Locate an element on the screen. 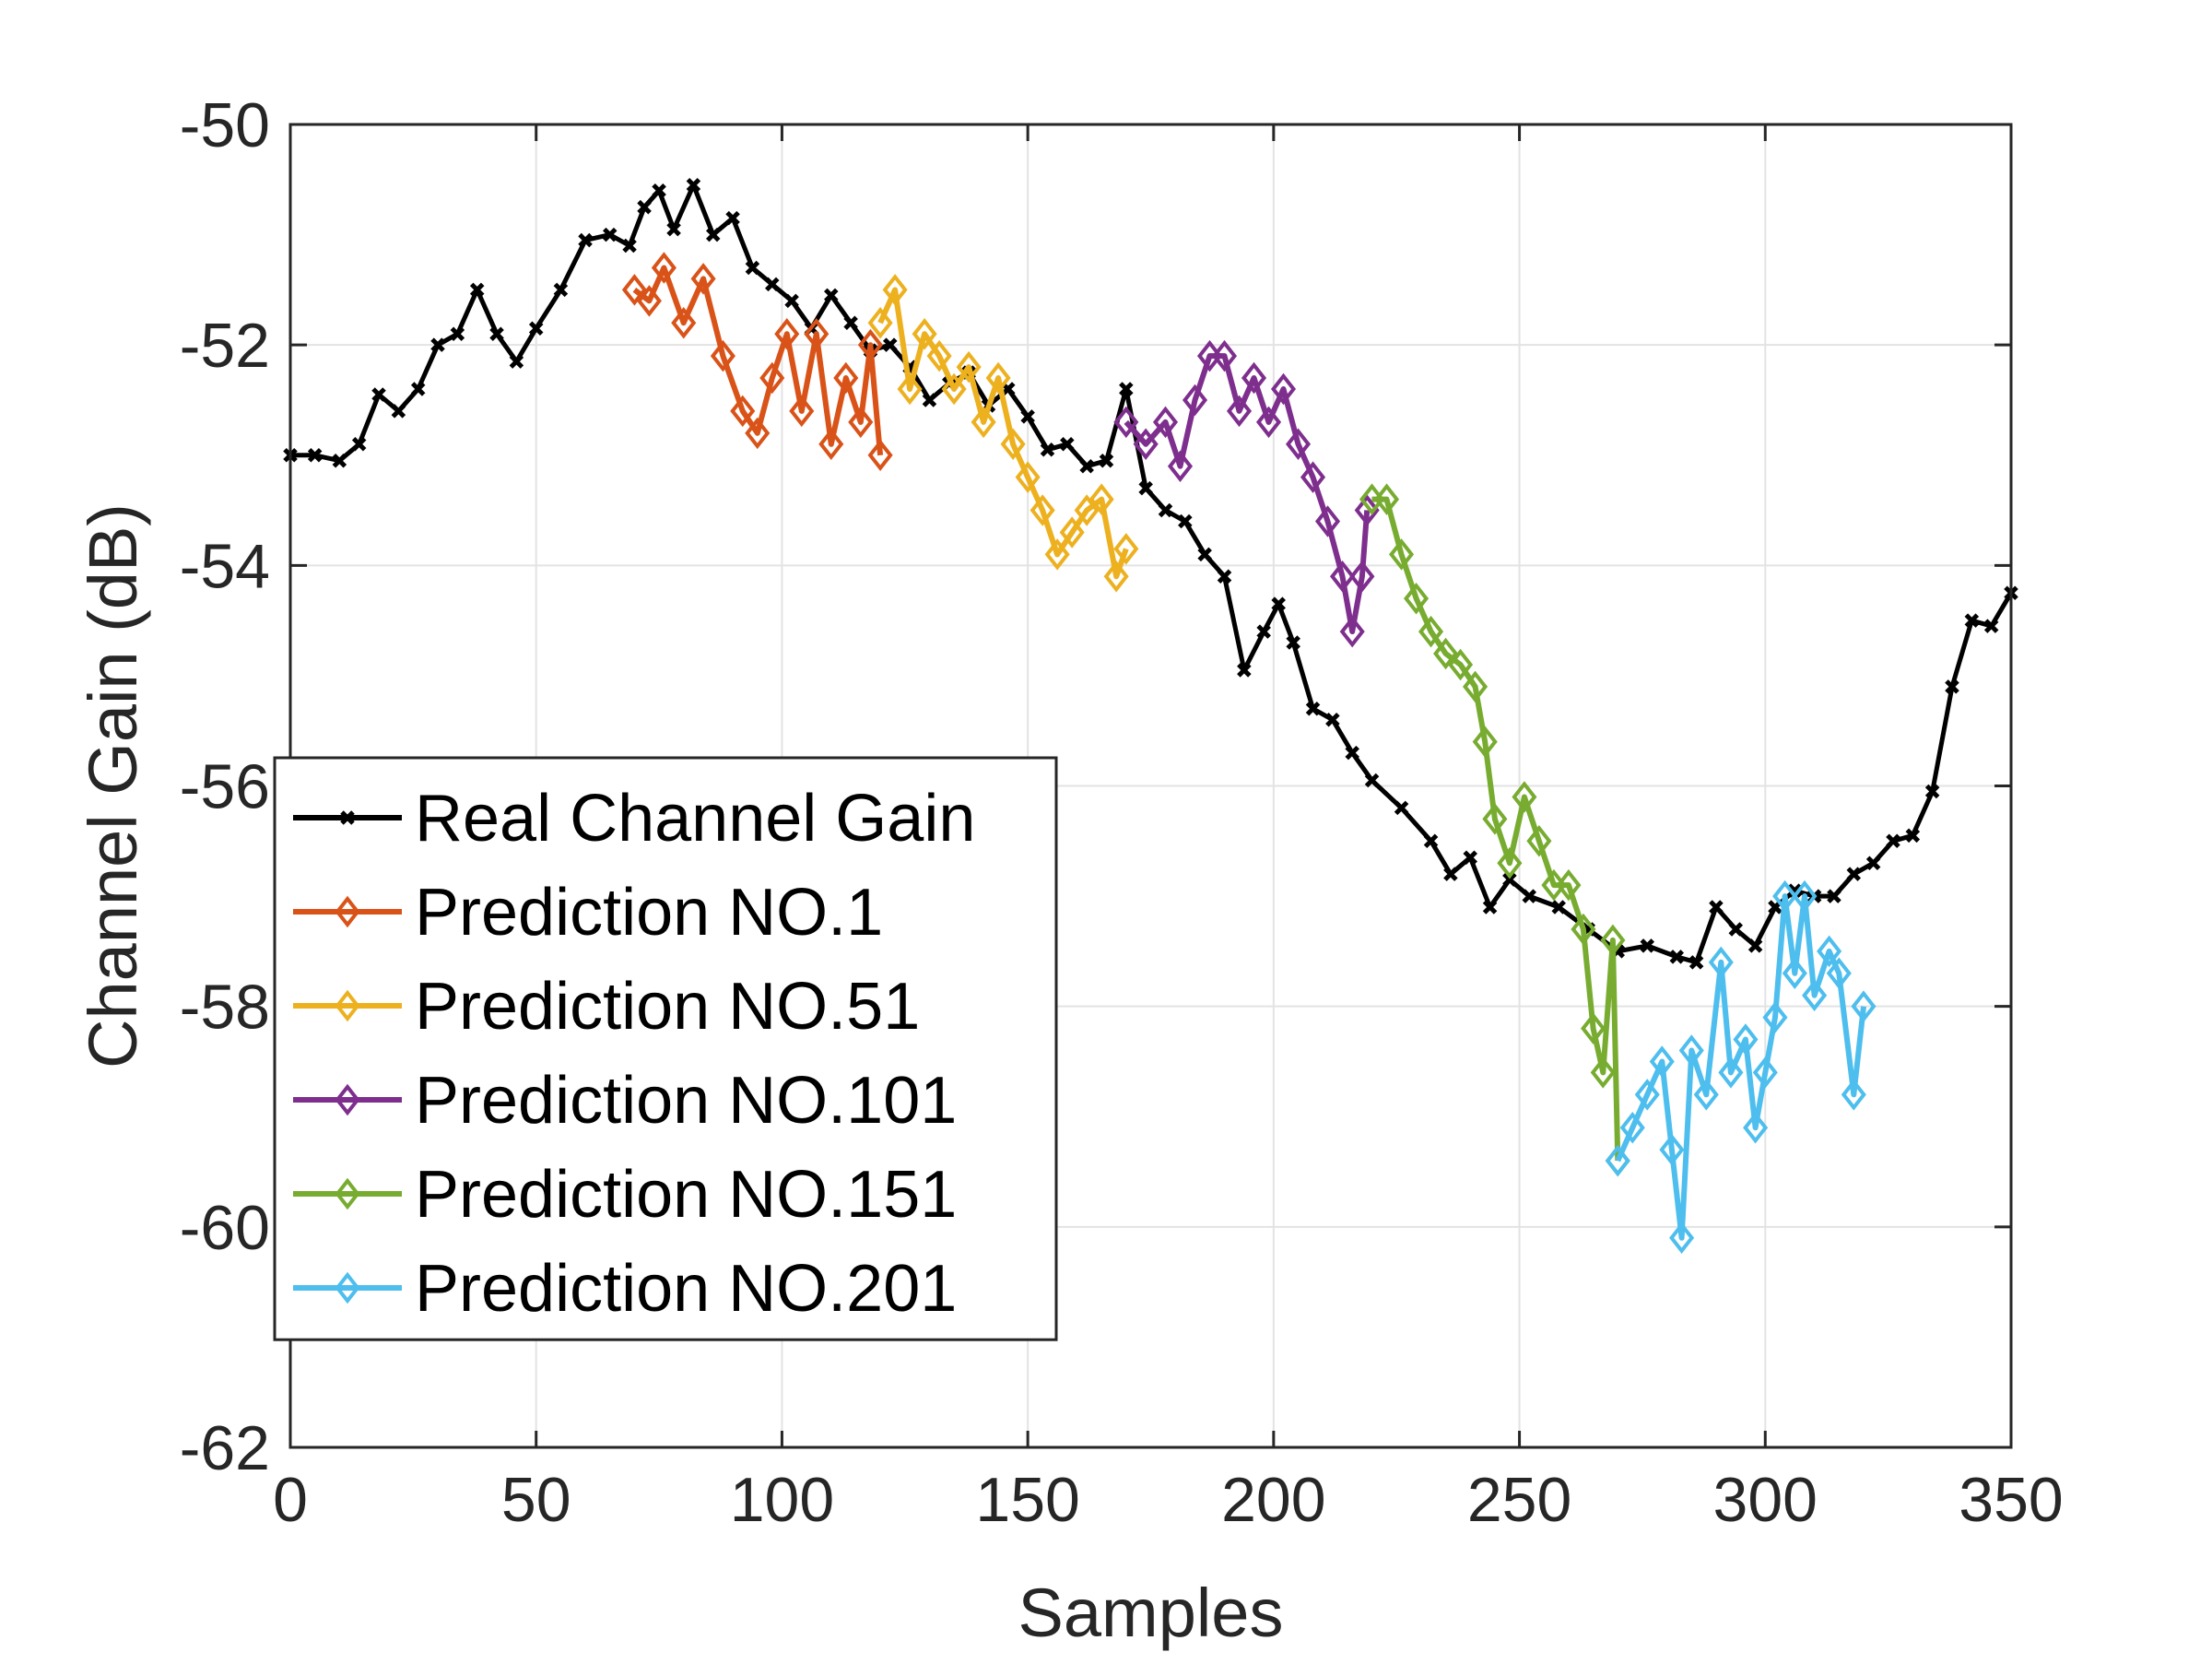  legend-item: Prediction NO.151 is located at coordinates (625, 1195).